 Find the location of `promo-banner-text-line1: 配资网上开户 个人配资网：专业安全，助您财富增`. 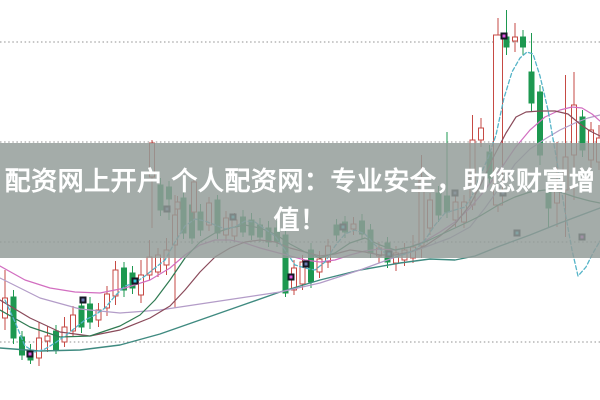

promo-banner-text-line1: 配资网上开户 个人配资网：专业安全，助您财富增 is located at coordinates (300, 180).